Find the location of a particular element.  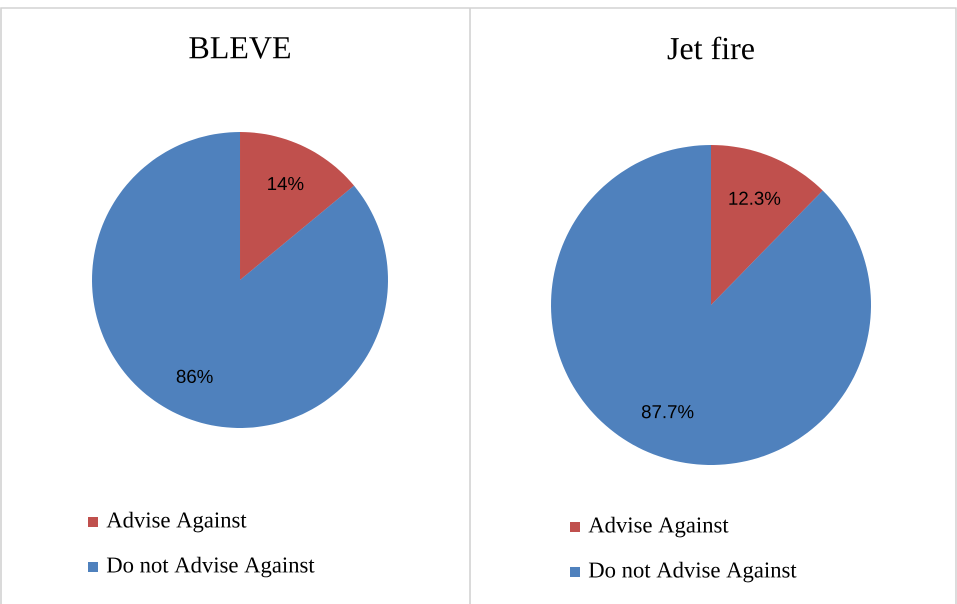

data-label: 12.3% is located at coordinates (754, 198).